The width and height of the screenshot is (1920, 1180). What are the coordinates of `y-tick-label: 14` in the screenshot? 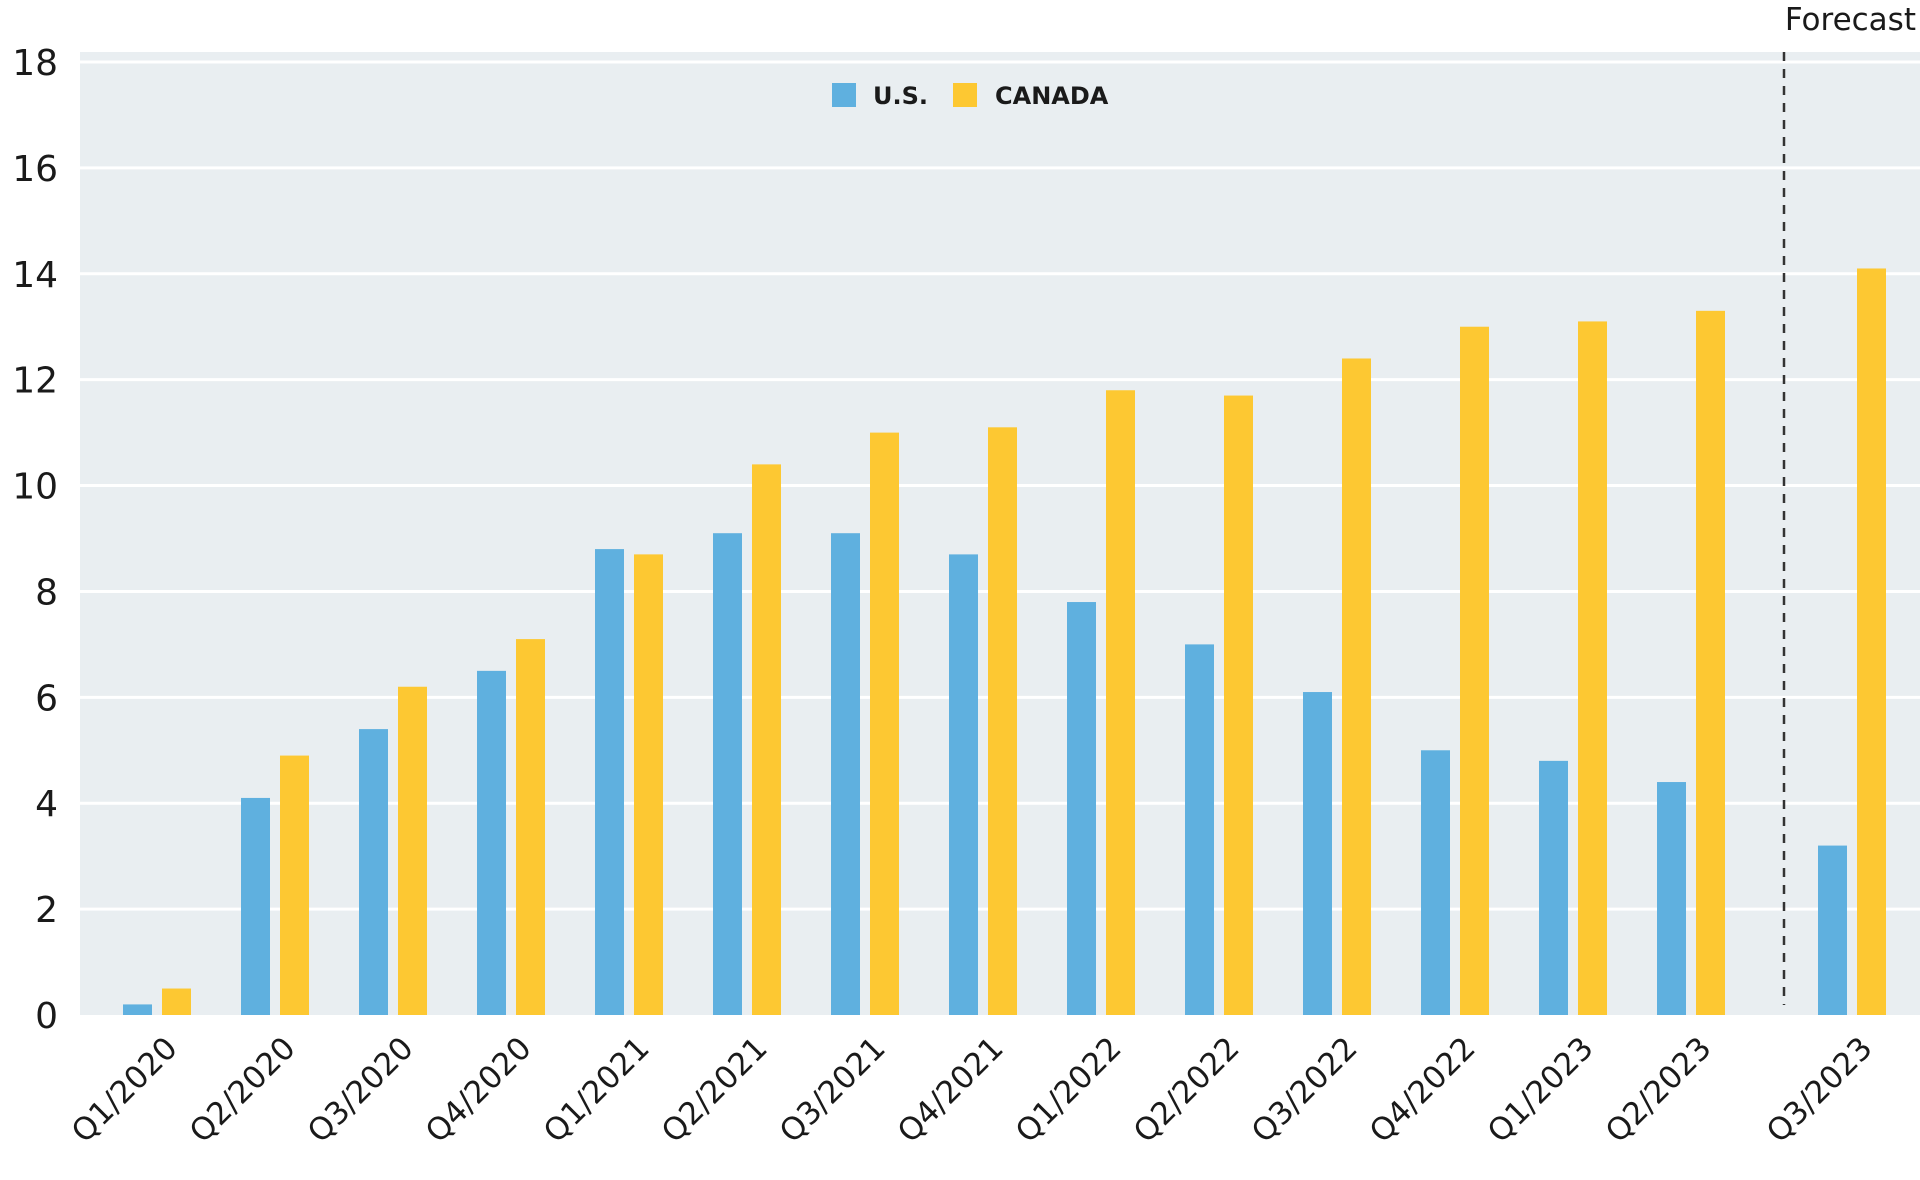 It's located at (35, 275).